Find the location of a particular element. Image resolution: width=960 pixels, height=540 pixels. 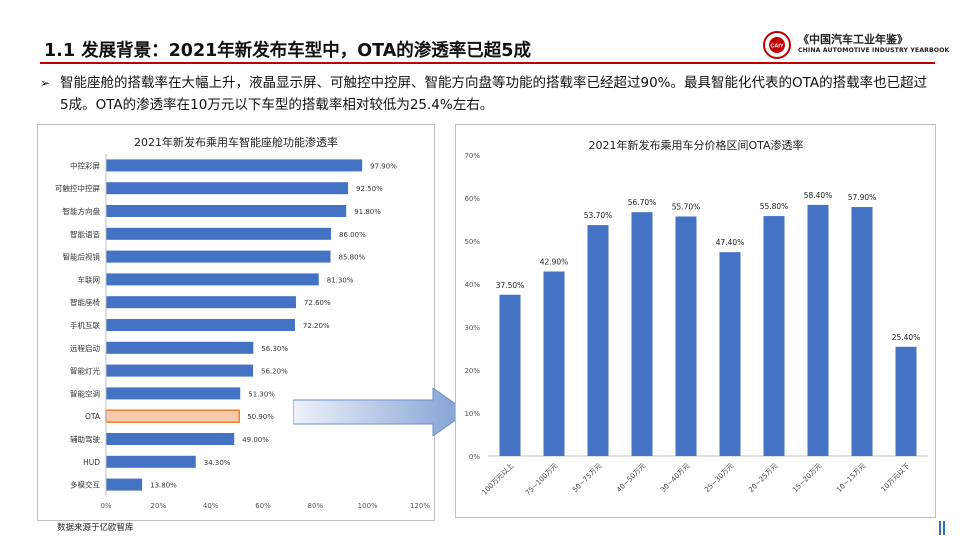

y-tick-label: 10% is located at coordinates (472, 414).